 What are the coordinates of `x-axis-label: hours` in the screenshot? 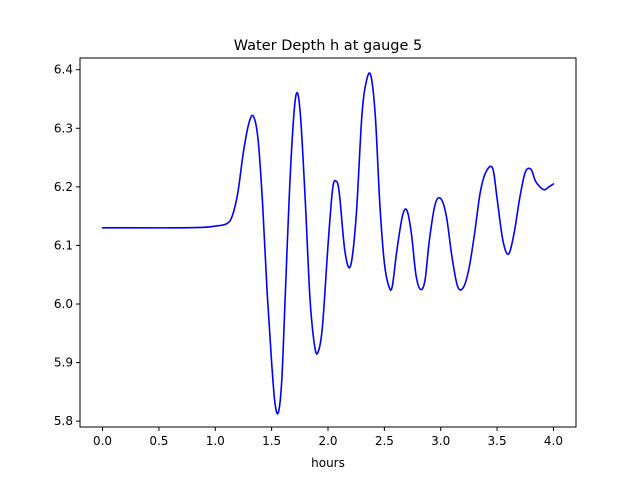 It's located at (328, 463).